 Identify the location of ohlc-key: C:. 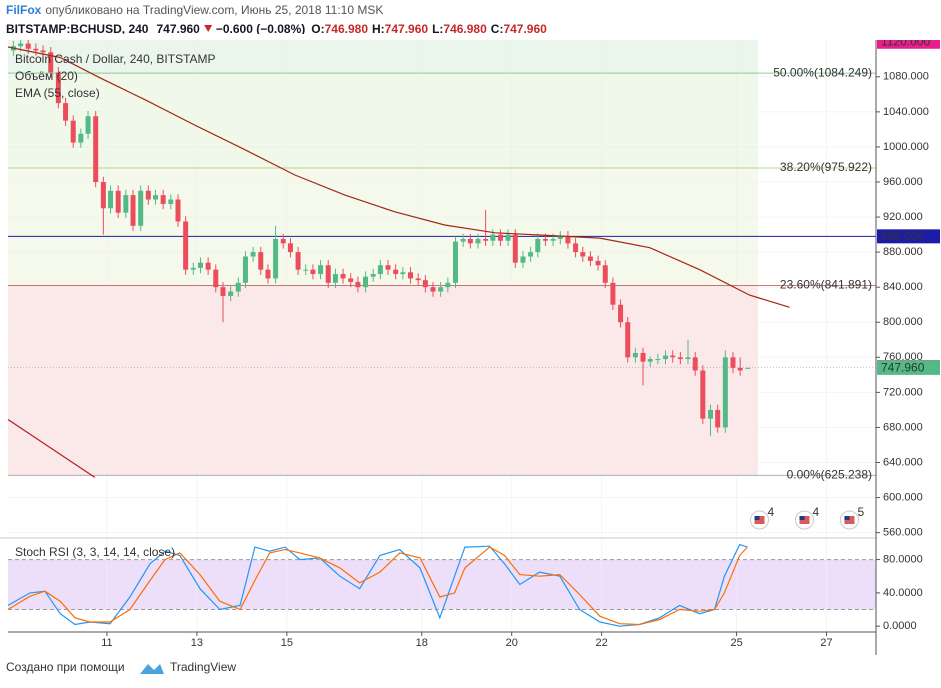
(497, 29).